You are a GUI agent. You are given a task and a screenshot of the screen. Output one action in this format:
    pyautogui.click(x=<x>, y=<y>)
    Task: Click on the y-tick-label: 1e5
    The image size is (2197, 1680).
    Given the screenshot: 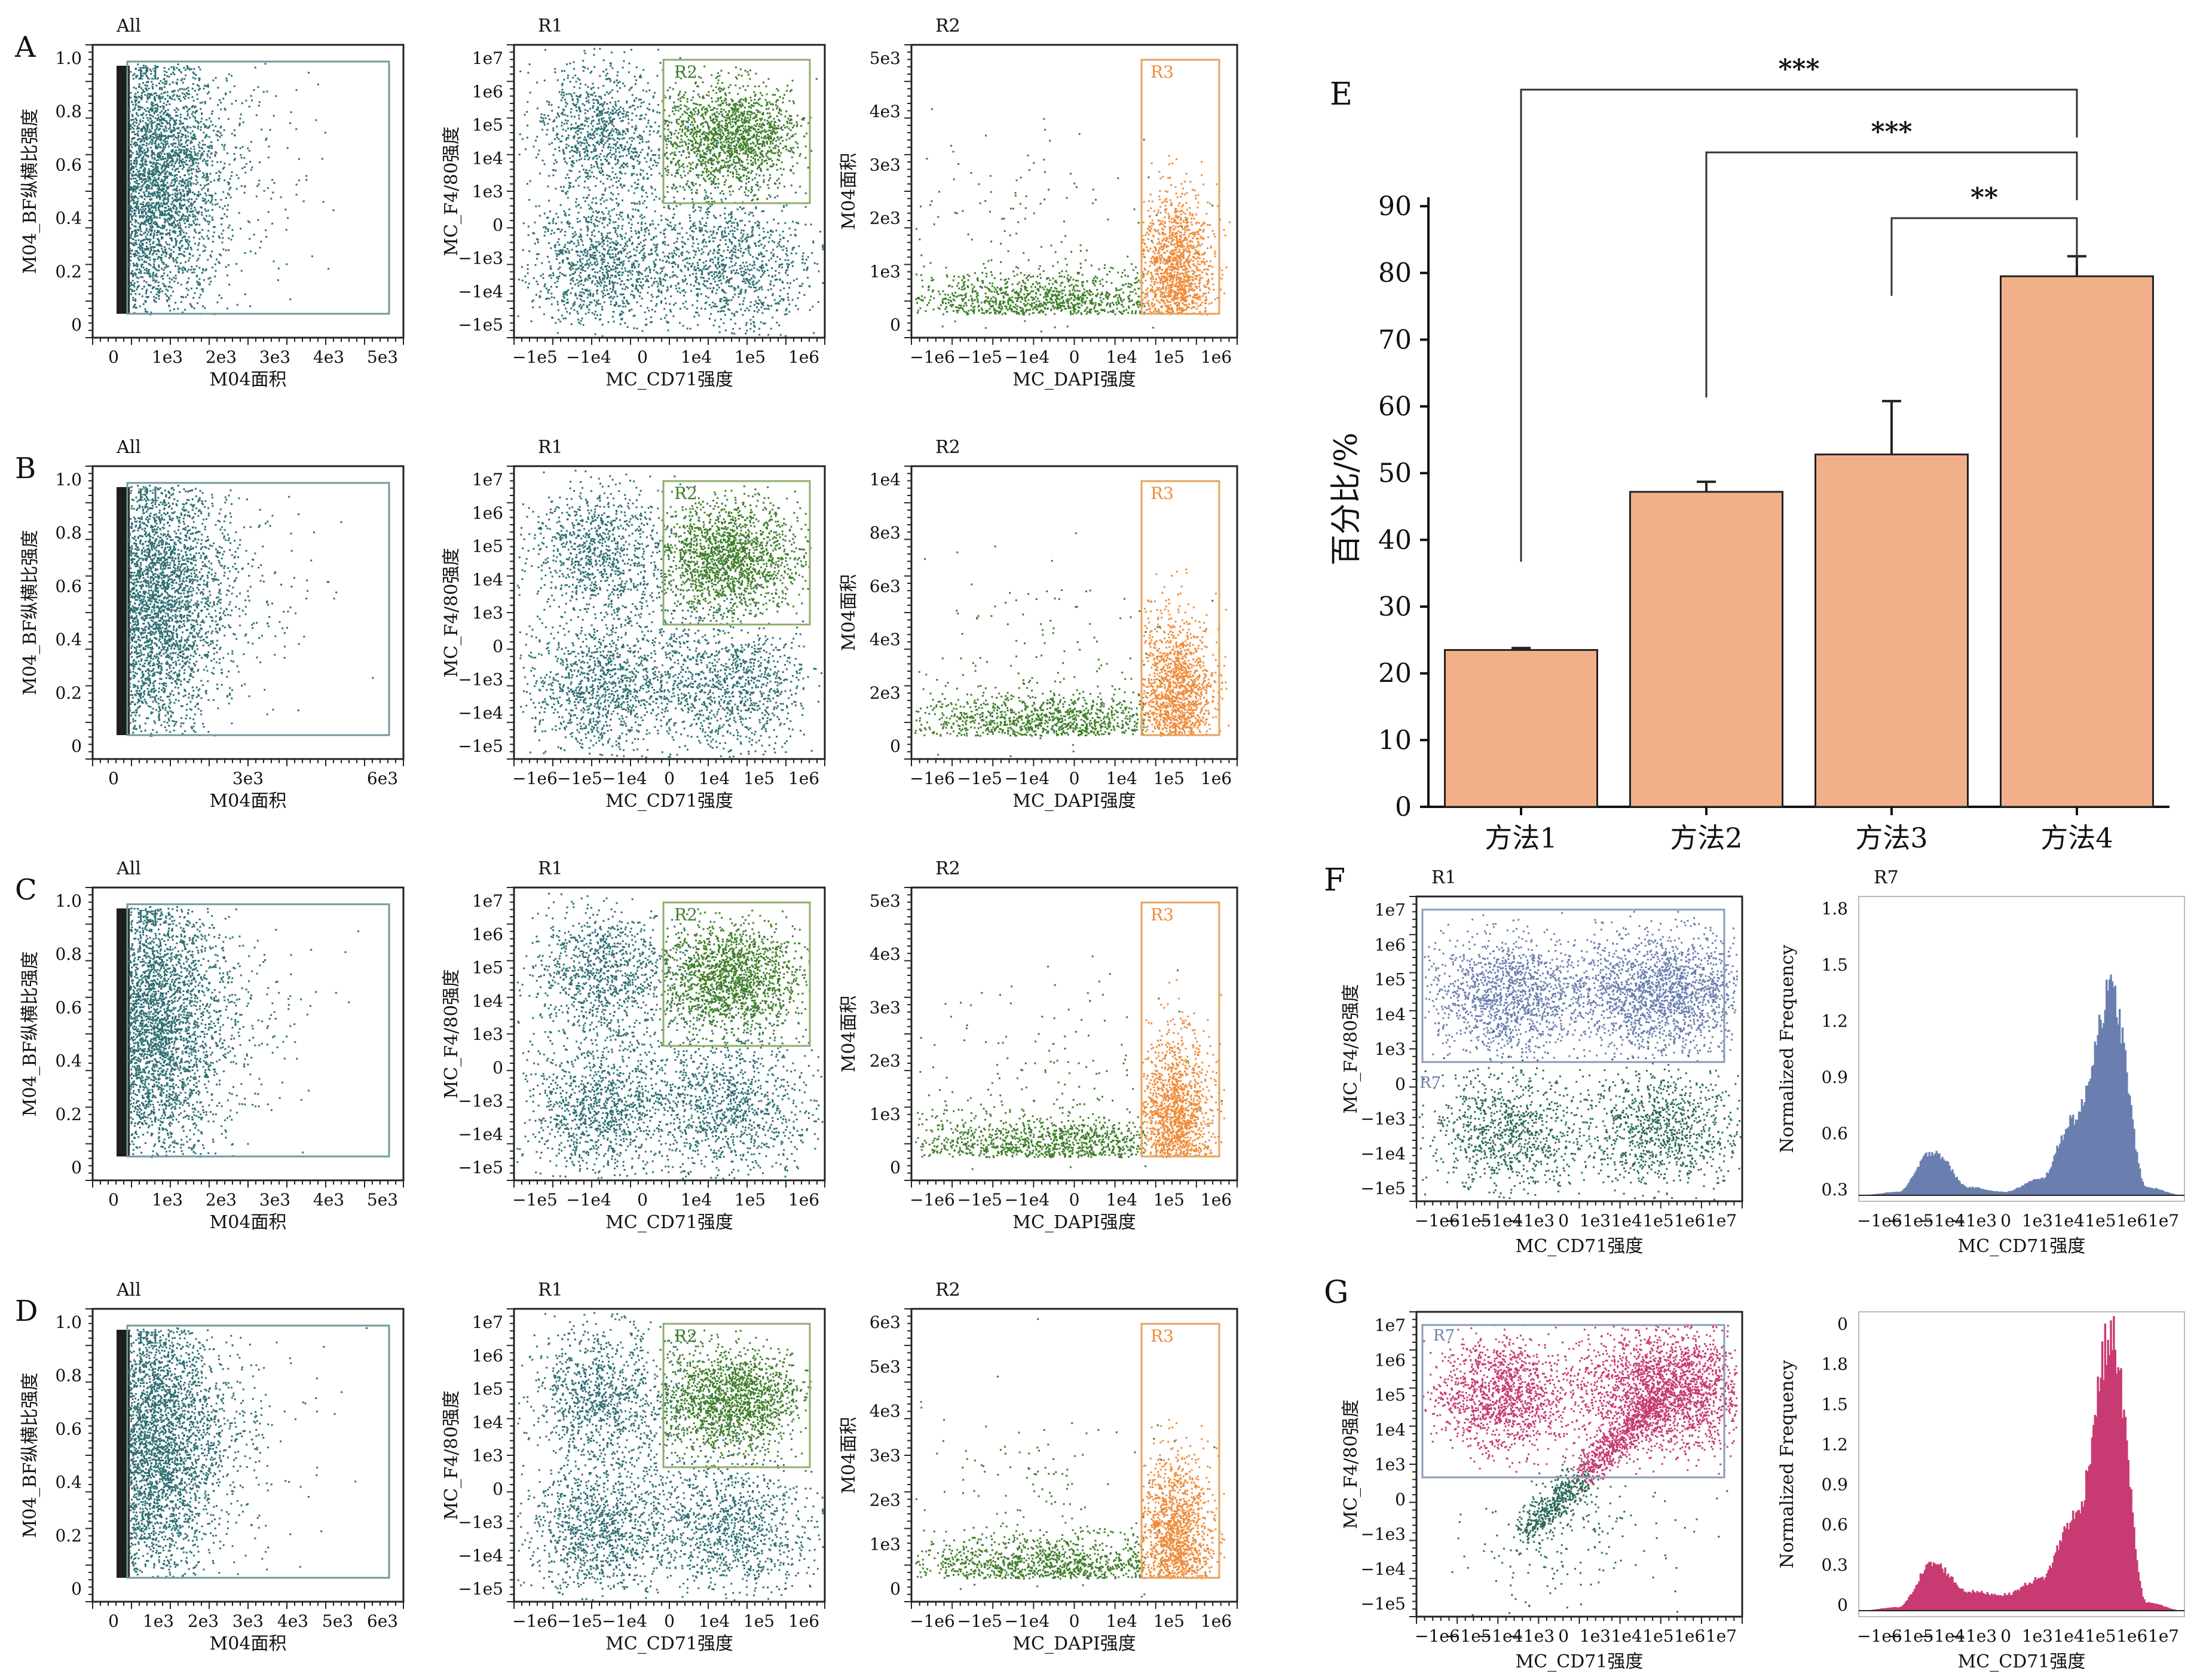 What is the action you would take?
    pyautogui.click(x=487, y=1389)
    